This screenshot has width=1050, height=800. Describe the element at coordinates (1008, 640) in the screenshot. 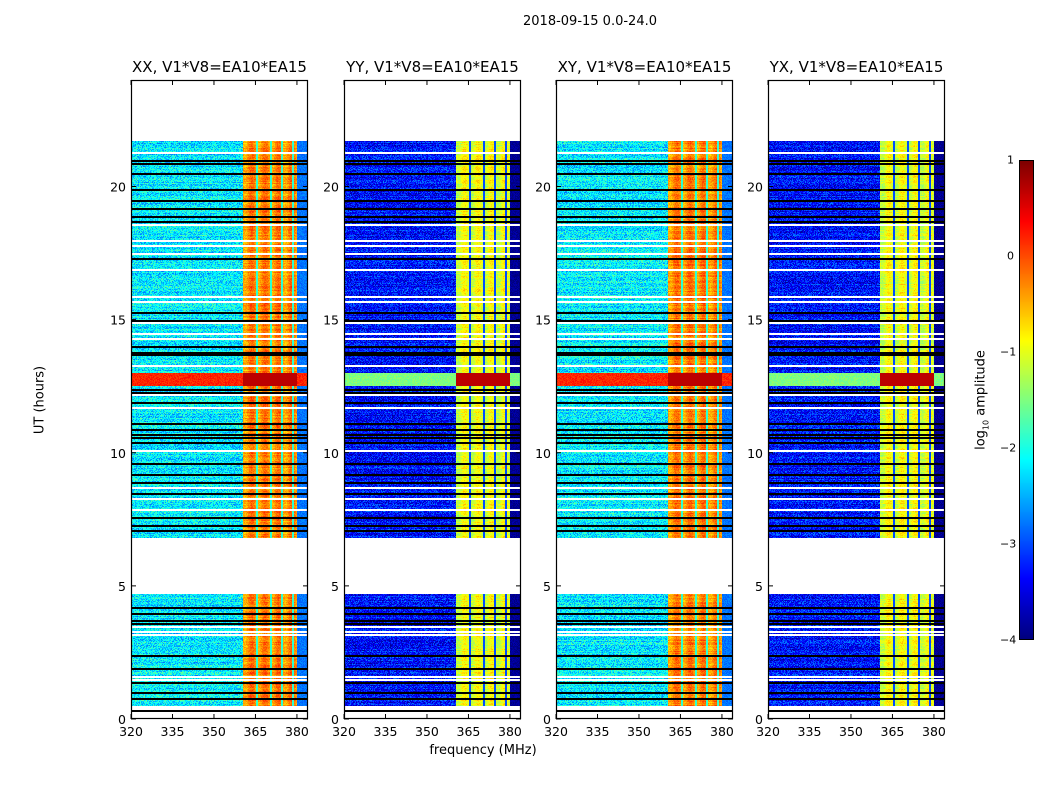

I see `colorbar-tick-label: −4` at that location.